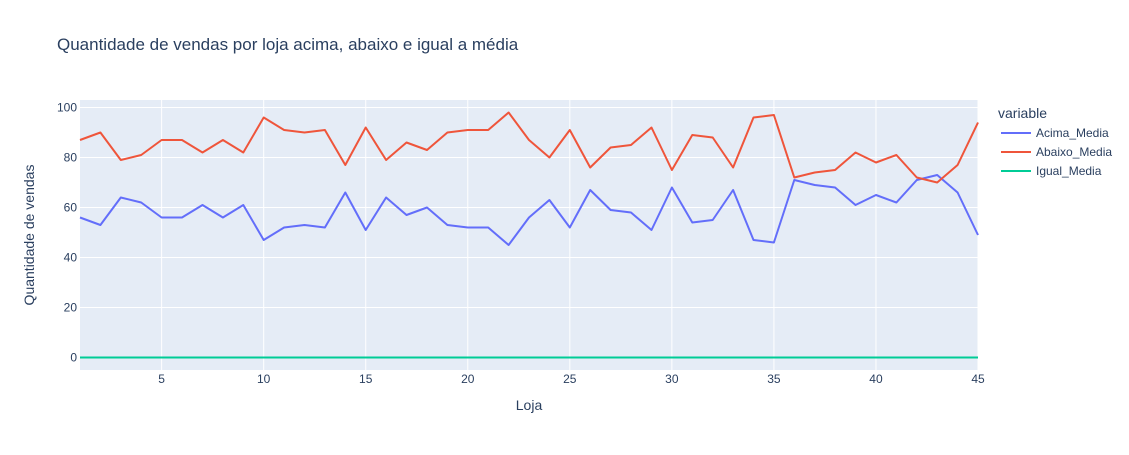 The image size is (1129, 455). I want to click on legend-item-abaixo-media: Abaixo_Media, so click(1056, 152).